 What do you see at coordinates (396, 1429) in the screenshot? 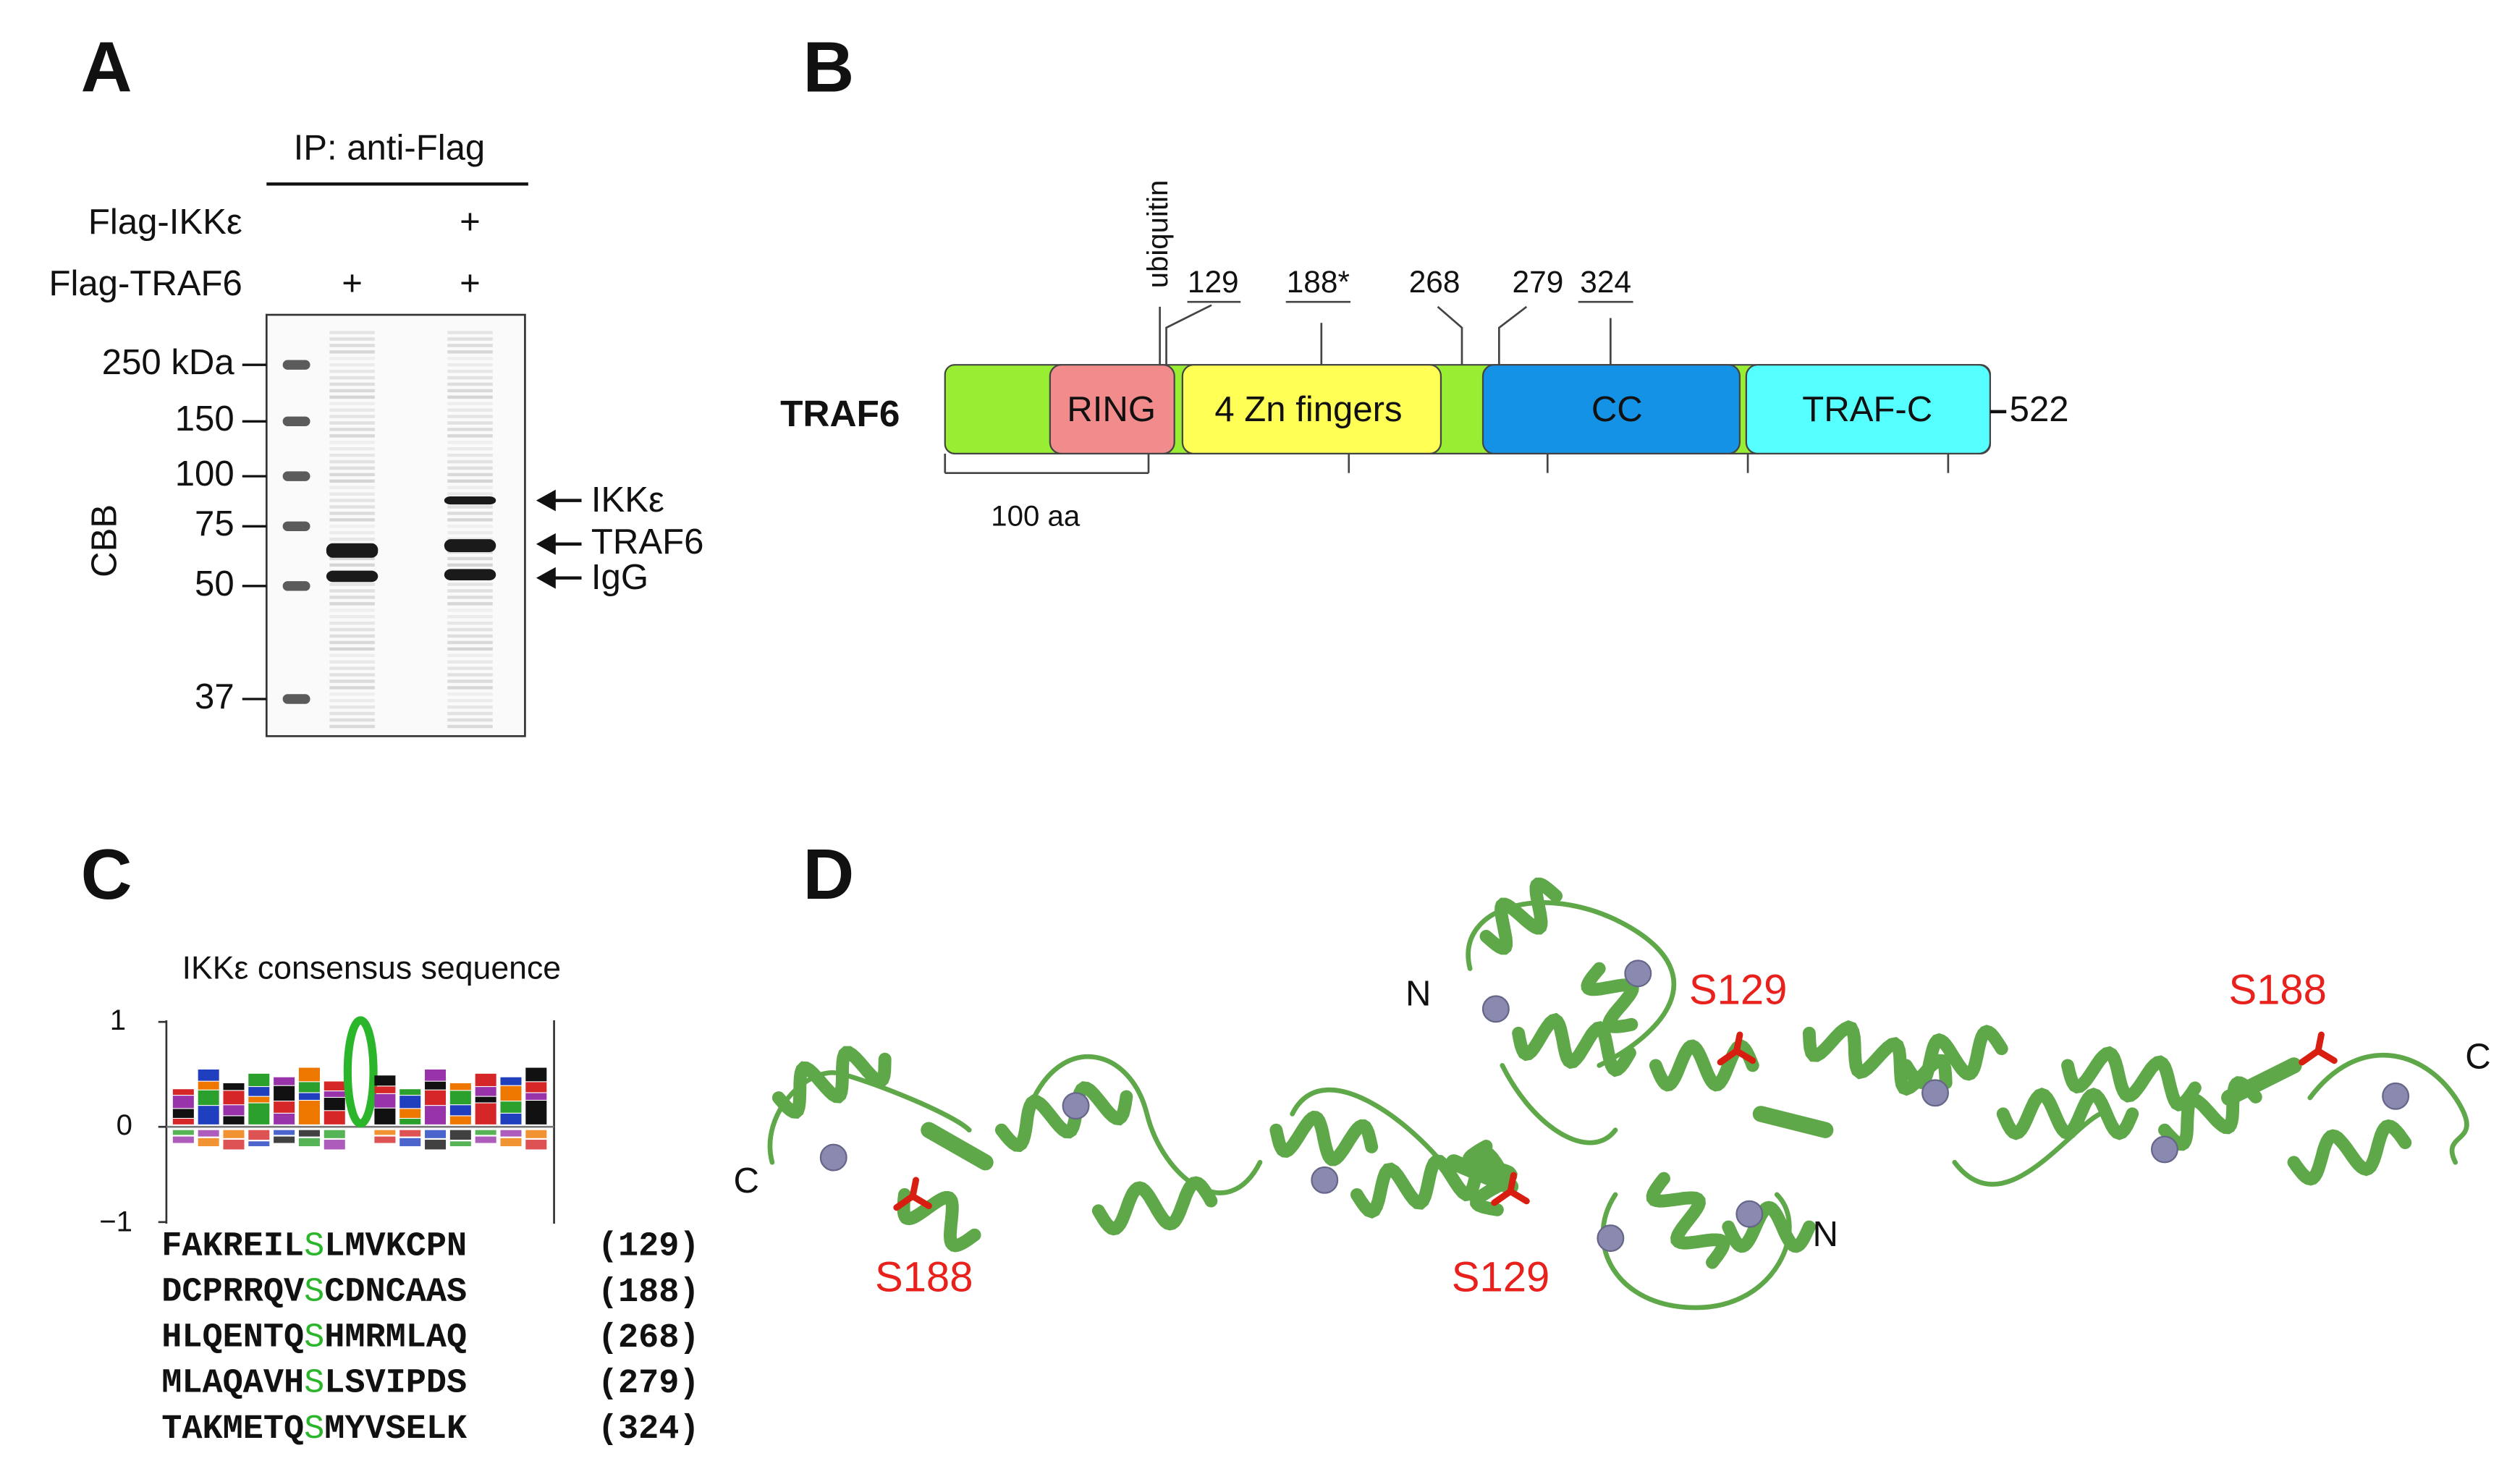
I see `sequence-part: MYVSELK` at bounding box center [396, 1429].